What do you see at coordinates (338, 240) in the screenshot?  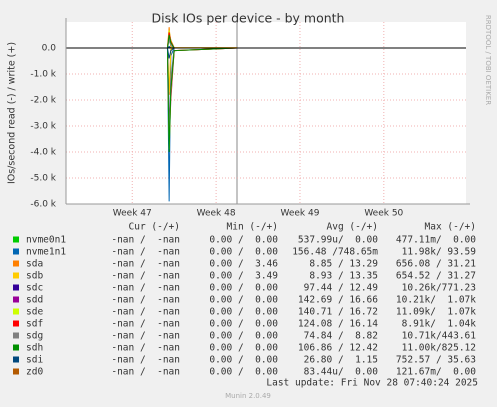 I see `legend-value: 537.99u/ 0.00` at bounding box center [338, 240].